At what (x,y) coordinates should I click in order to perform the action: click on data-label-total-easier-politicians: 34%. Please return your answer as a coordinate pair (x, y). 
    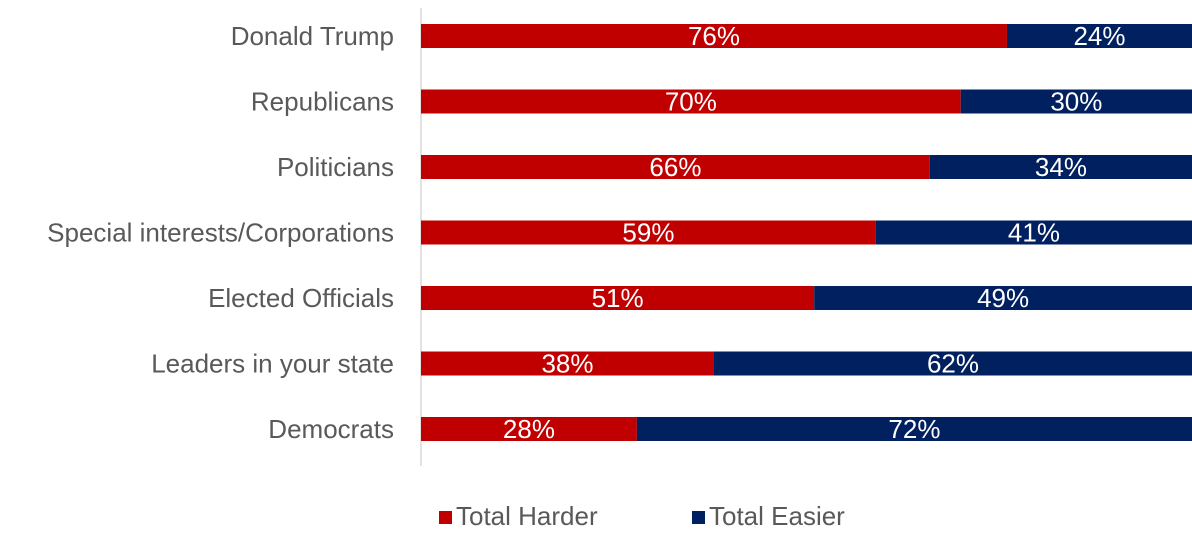
    Looking at the image, I should click on (1061, 167).